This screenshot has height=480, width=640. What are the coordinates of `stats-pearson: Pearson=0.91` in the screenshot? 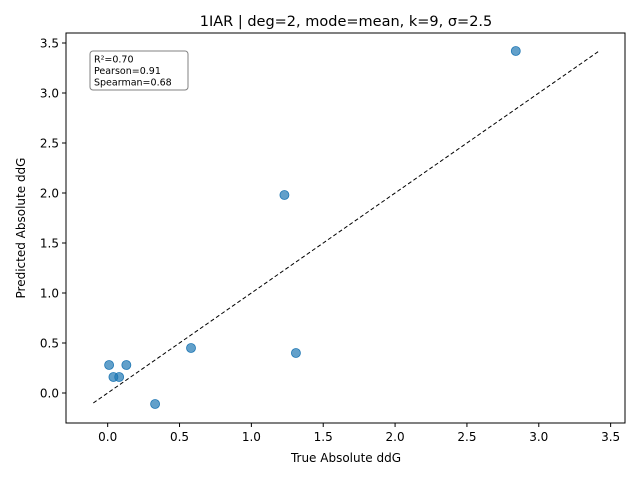 It's located at (127, 71).